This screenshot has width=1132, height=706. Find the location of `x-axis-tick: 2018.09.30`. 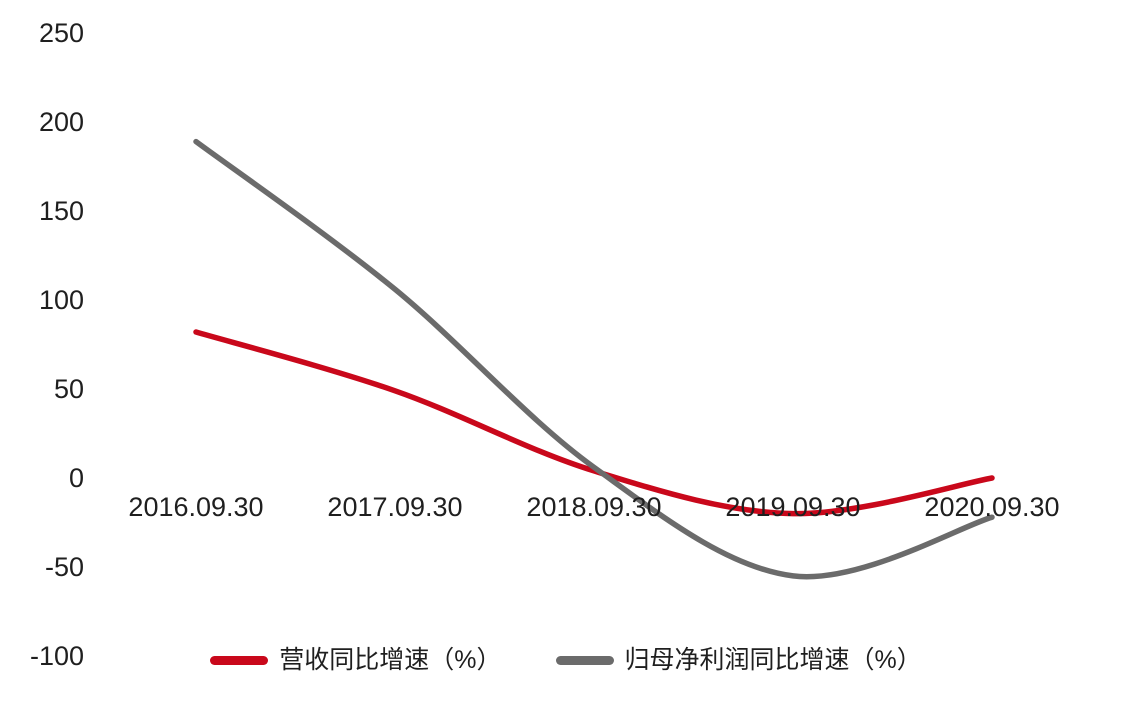

x-axis-tick: 2018.09.30 is located at coordinates (594, 507).